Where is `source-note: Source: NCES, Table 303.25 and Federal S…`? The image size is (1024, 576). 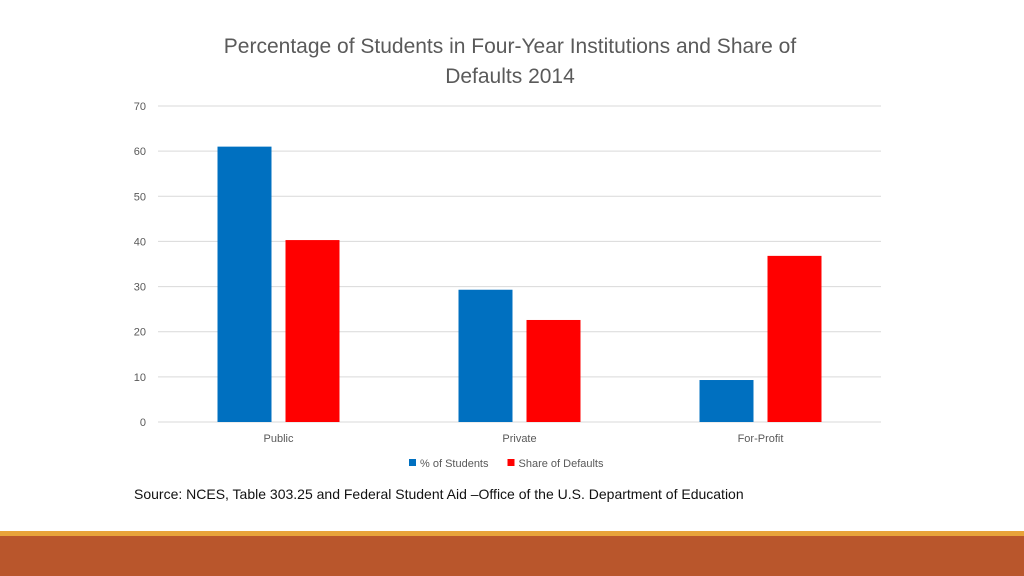
source-note: Source: NCES, Table 303.25 and Federal S… is located at coordinates (439, 494).